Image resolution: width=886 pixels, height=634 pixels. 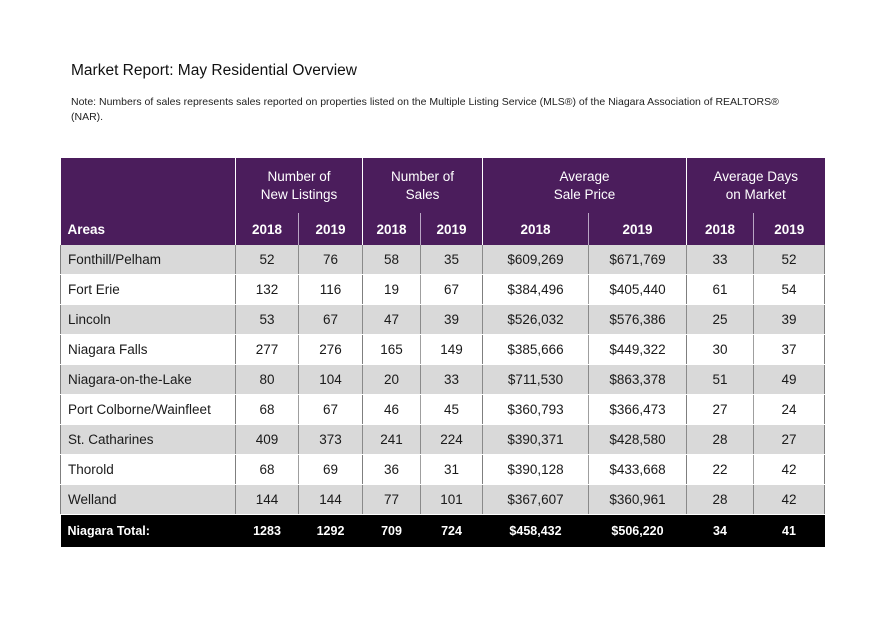 I want to click on table-cell: 61, so click(x=720, y=289).